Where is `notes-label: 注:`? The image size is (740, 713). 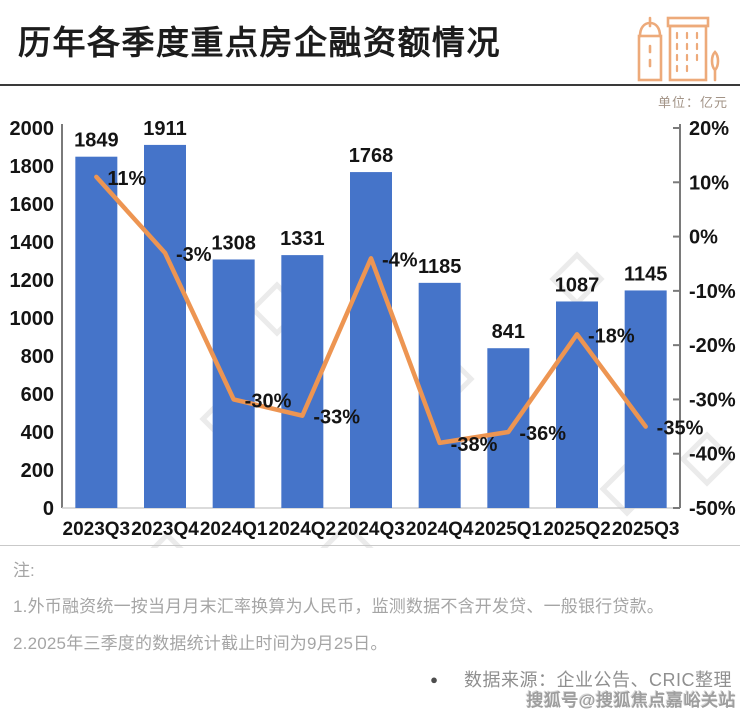 notes-label: 注: is located at coordinates (24, 570).